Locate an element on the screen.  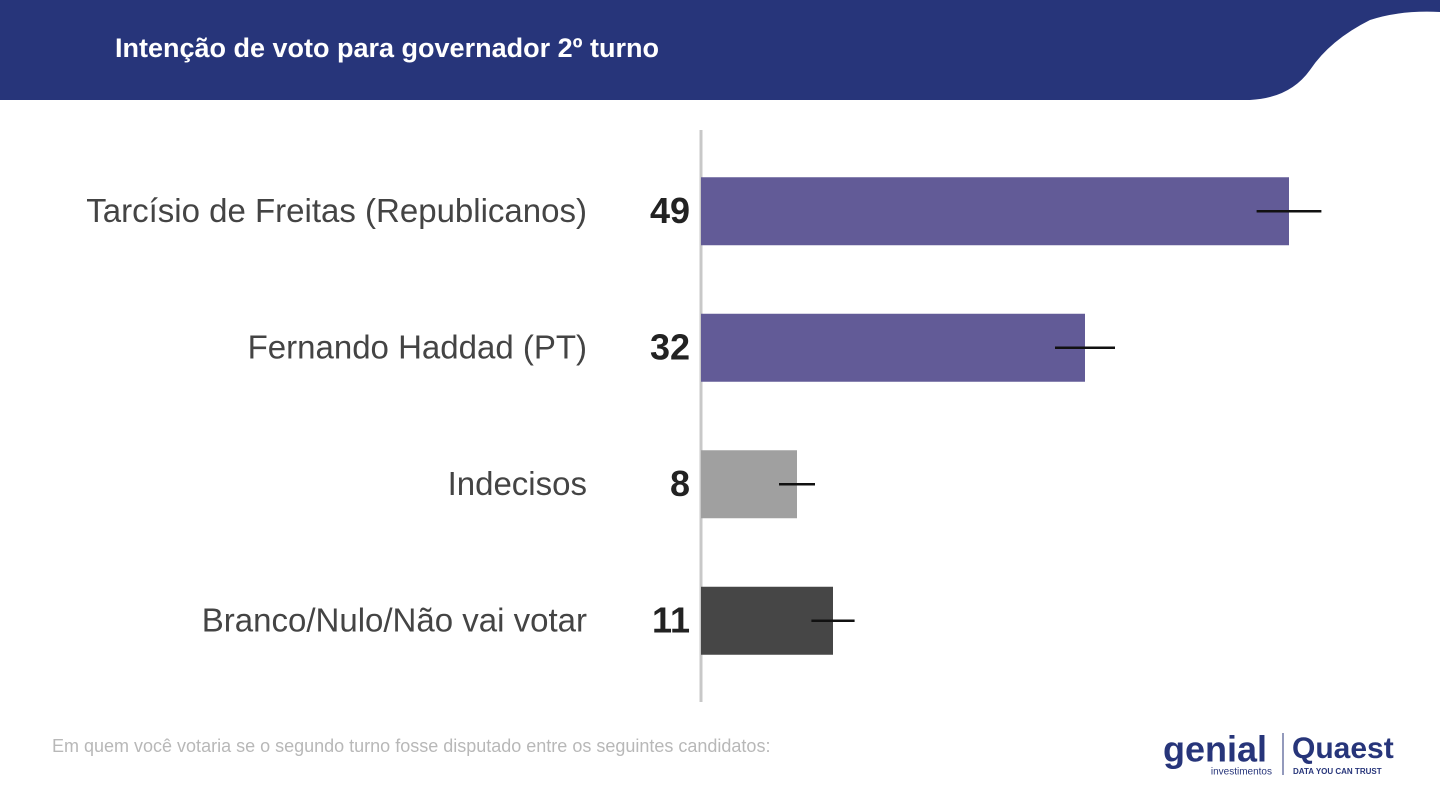
category-label: Indecisos is located at coordinates (517, 483).